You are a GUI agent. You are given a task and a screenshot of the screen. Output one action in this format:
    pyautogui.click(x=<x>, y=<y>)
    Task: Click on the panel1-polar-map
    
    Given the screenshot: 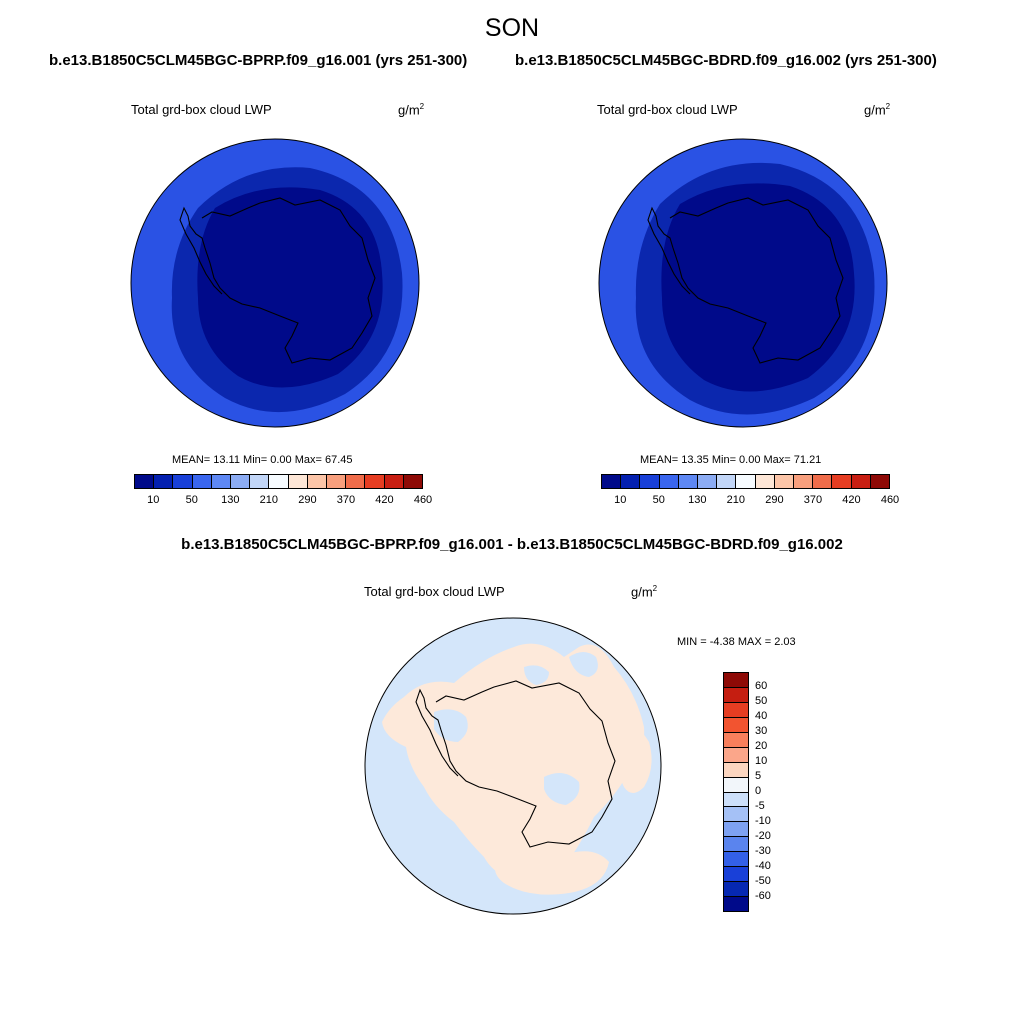 What is the action you would take?
    pyautogui.click(x=275, y=283)
    